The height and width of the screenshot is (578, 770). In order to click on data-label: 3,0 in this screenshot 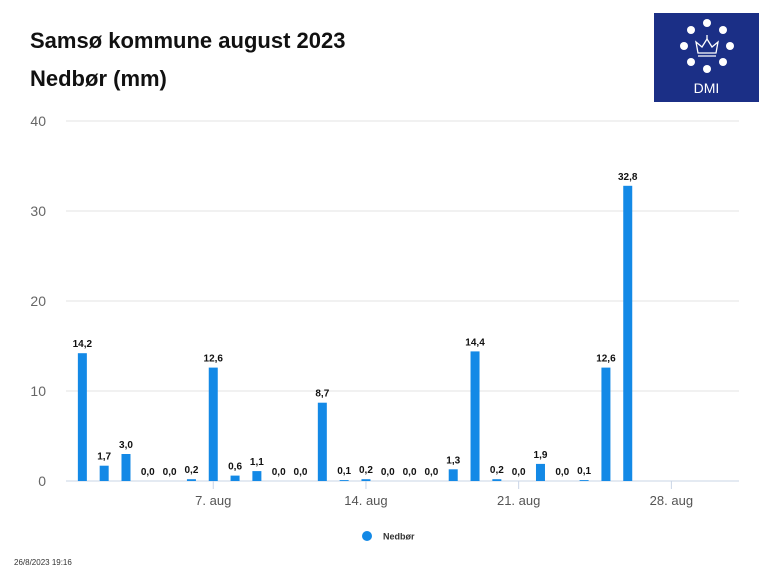, I will do `click(126, 445)`.